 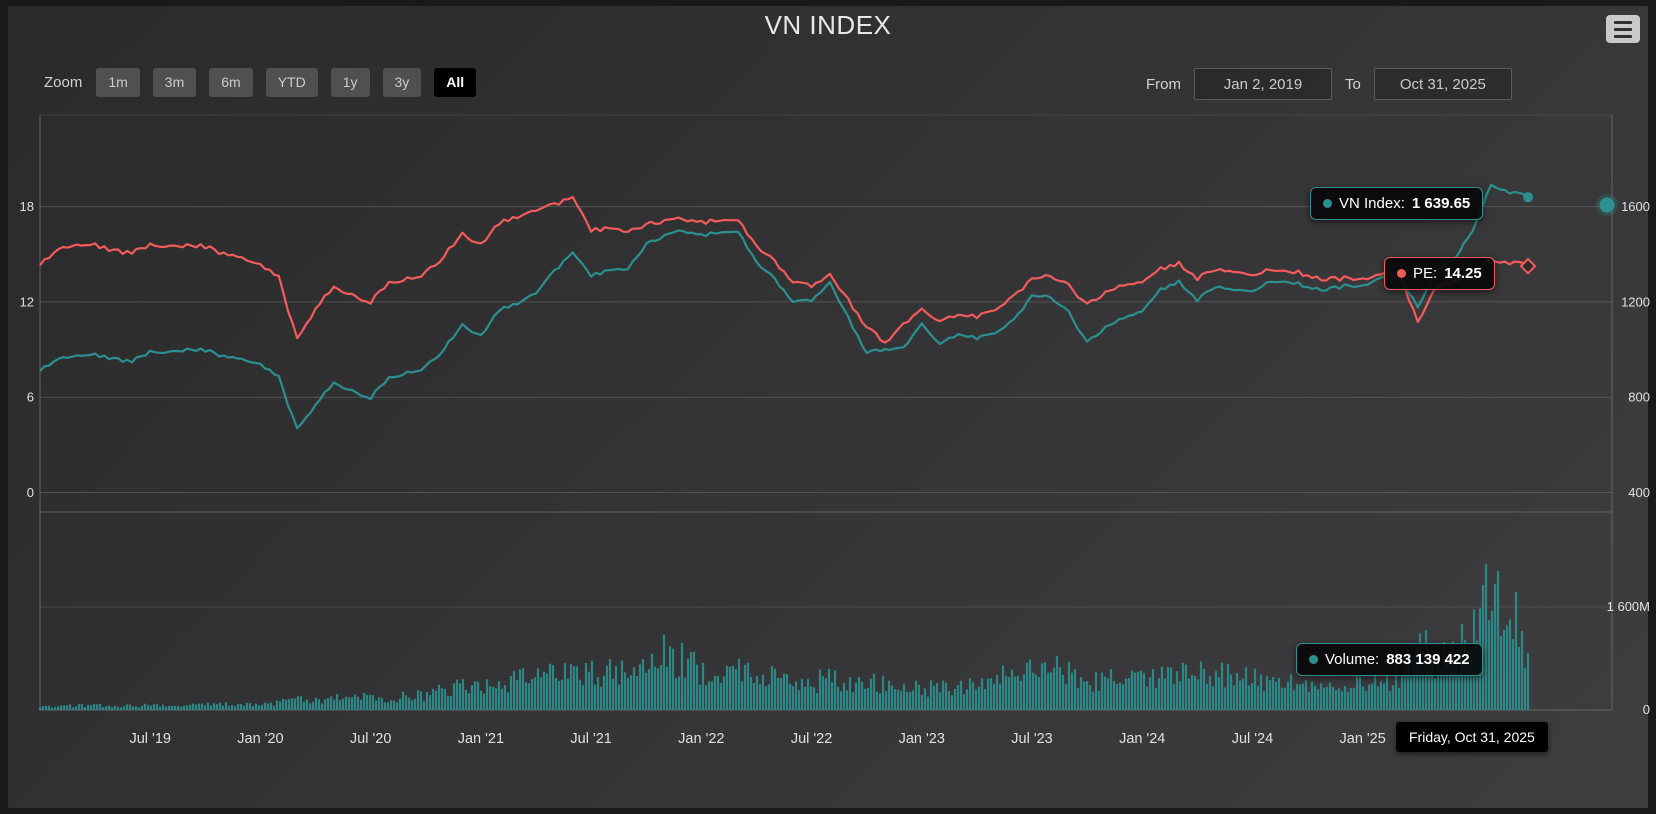 What do you see at coordinates (1628, 606) in the screenshot?
I see `axis-label: 1 600M` at bounding box center [1628, 606].